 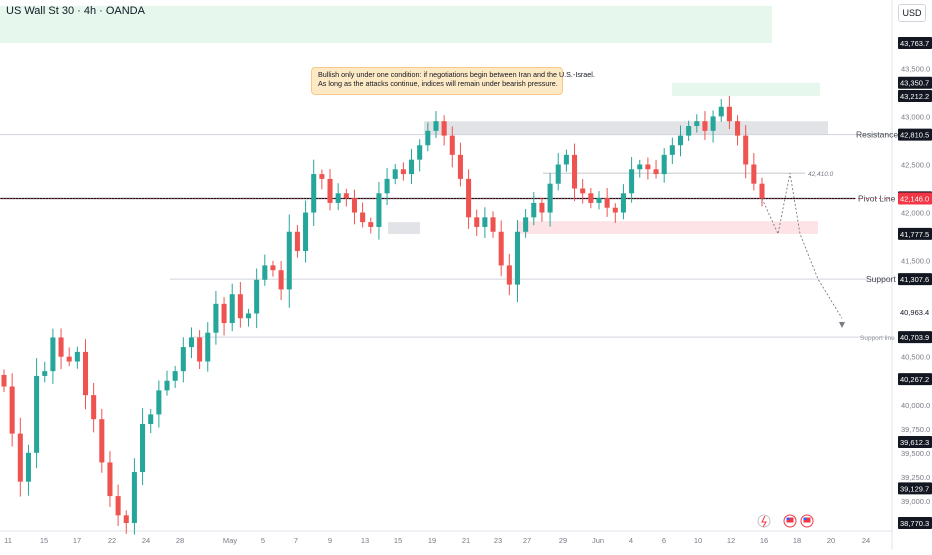 I want to click on y-tick-label: 42,500.0, so click(x=915, y=164).